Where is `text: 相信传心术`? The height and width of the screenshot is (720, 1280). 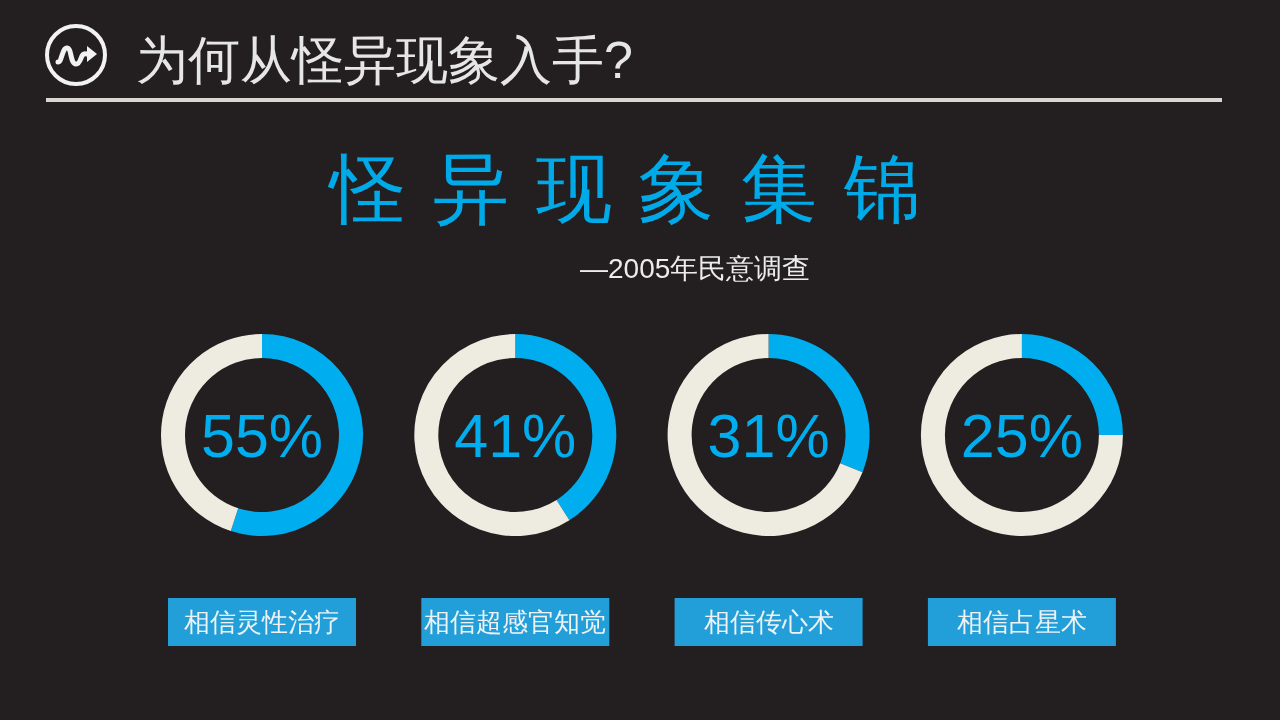
text: 相信传心术 is located at coordinates (768, 622).